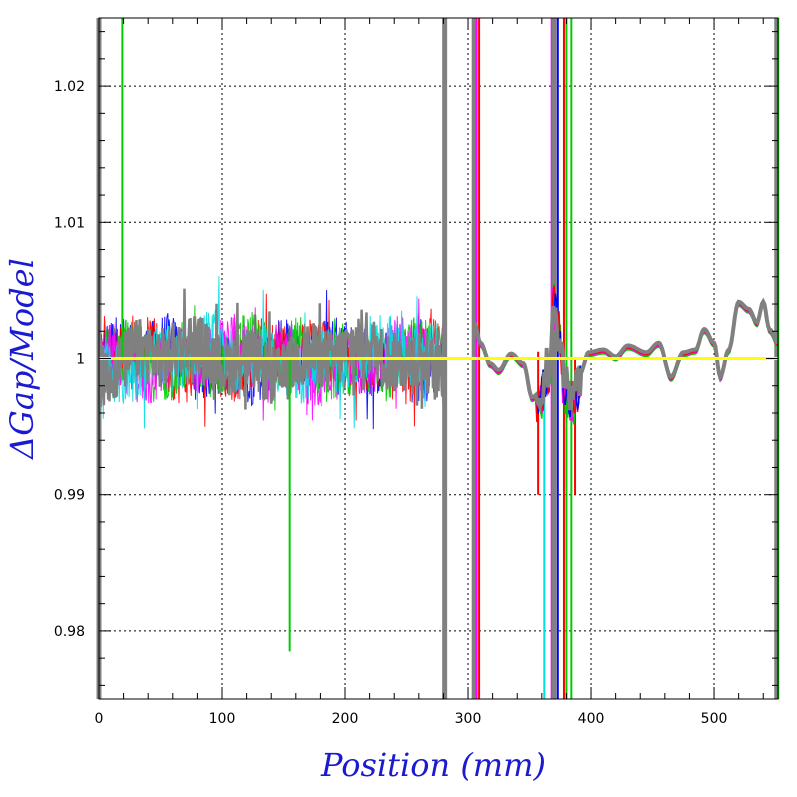 This screenshot has width=797, height=797. What do you see at coordinates (591, 719) in the screenshot?
I see `x-tick-label: 400` at bounding box center [591, 719].